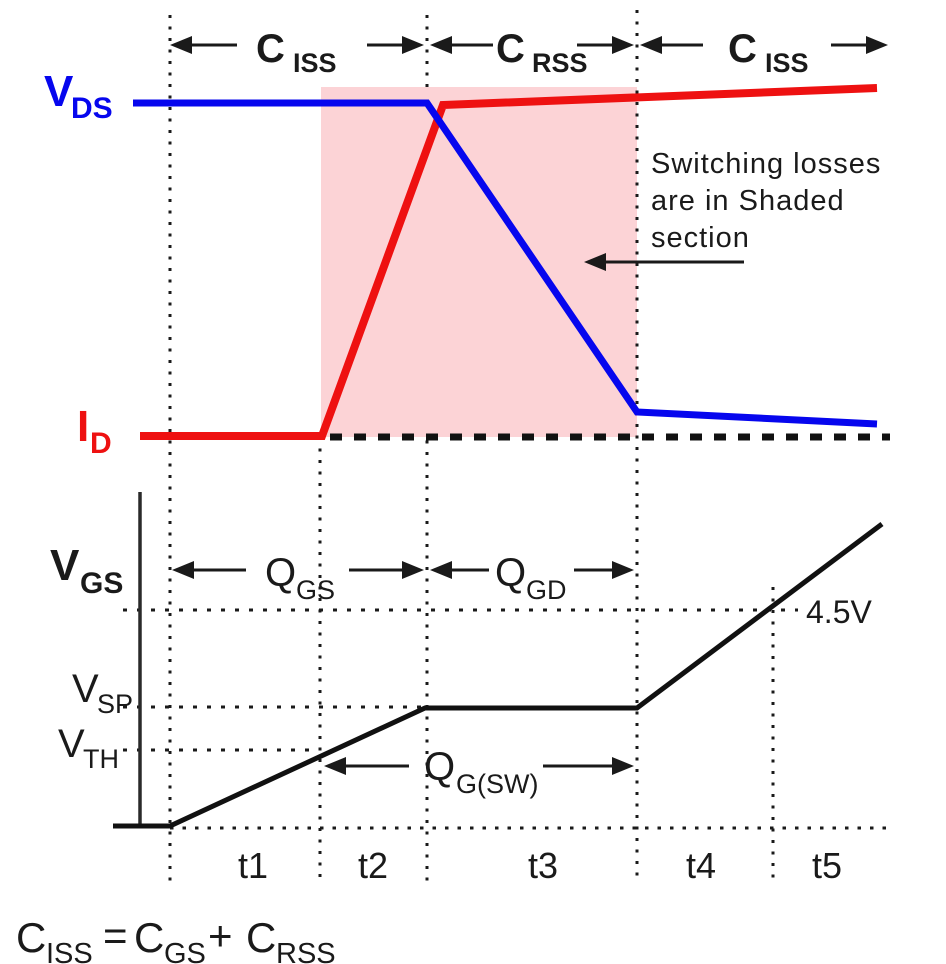 The height and width of the screenshot is (964, 946). What do you see at coordinates (101, 443) in the screenshot?
I see `id-label-sub: D` at bounding box center [101, 443].